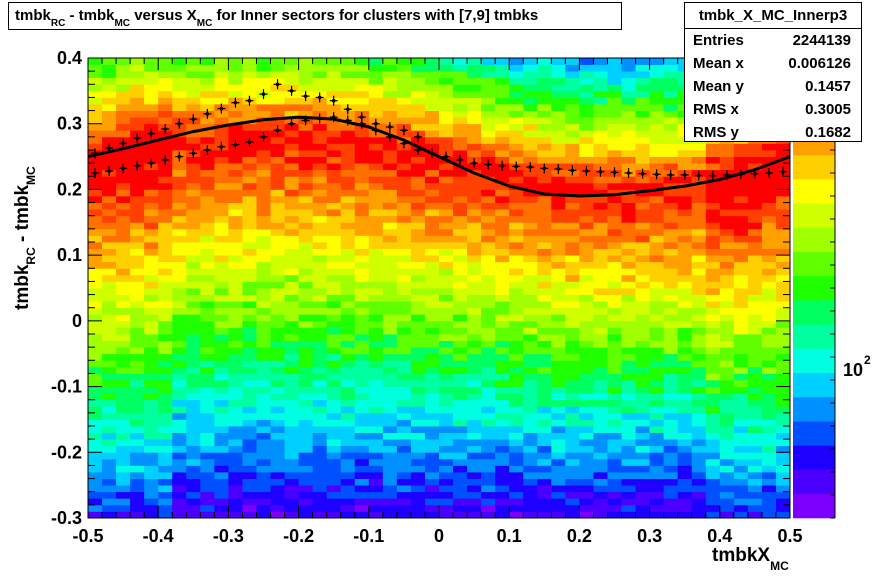 Image resolution: width=878 pixels, height=578 pixels. I want to click on palette-swatch, so click(814, 215).